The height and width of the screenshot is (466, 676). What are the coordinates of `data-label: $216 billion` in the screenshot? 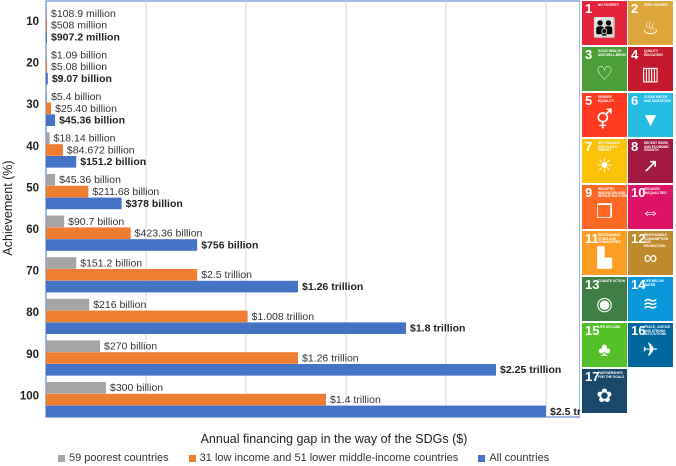 It's located at (119, 305).